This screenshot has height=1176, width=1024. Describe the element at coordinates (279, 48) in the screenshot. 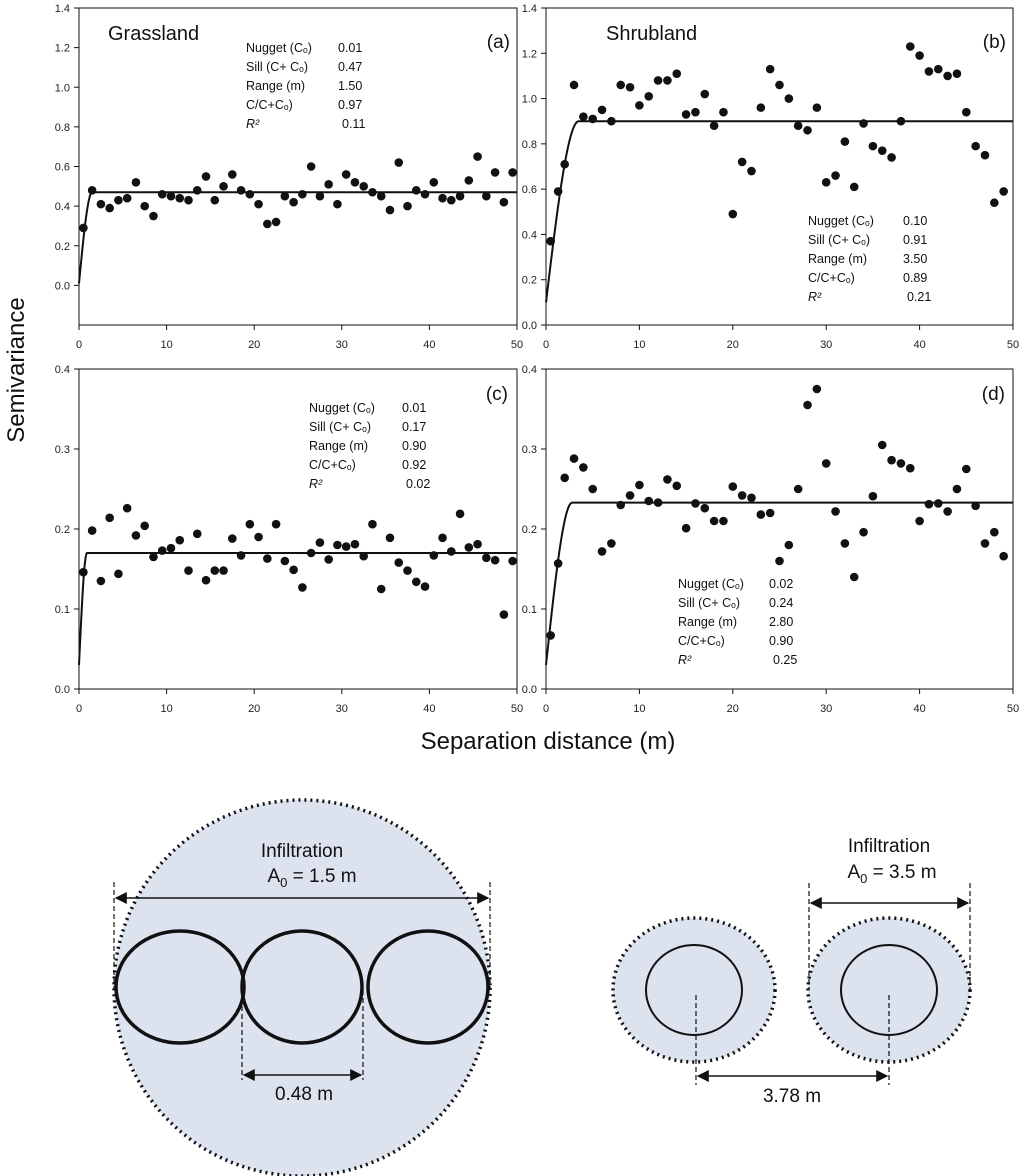

I see `stat-label: Nugget (Cₒ)` at that location.